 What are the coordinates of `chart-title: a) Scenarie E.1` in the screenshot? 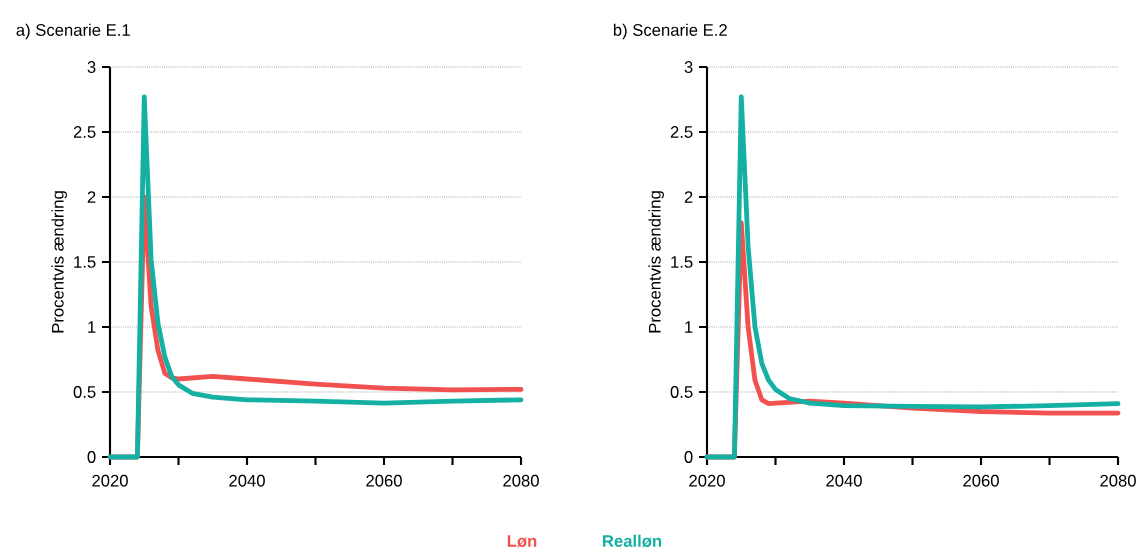 It's located at (73, 31).